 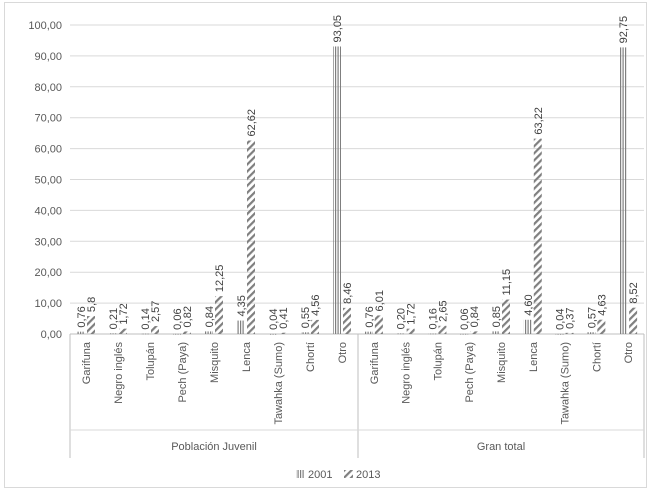 I want to click on legend: 2001 2013, so click(x=338, y=475).